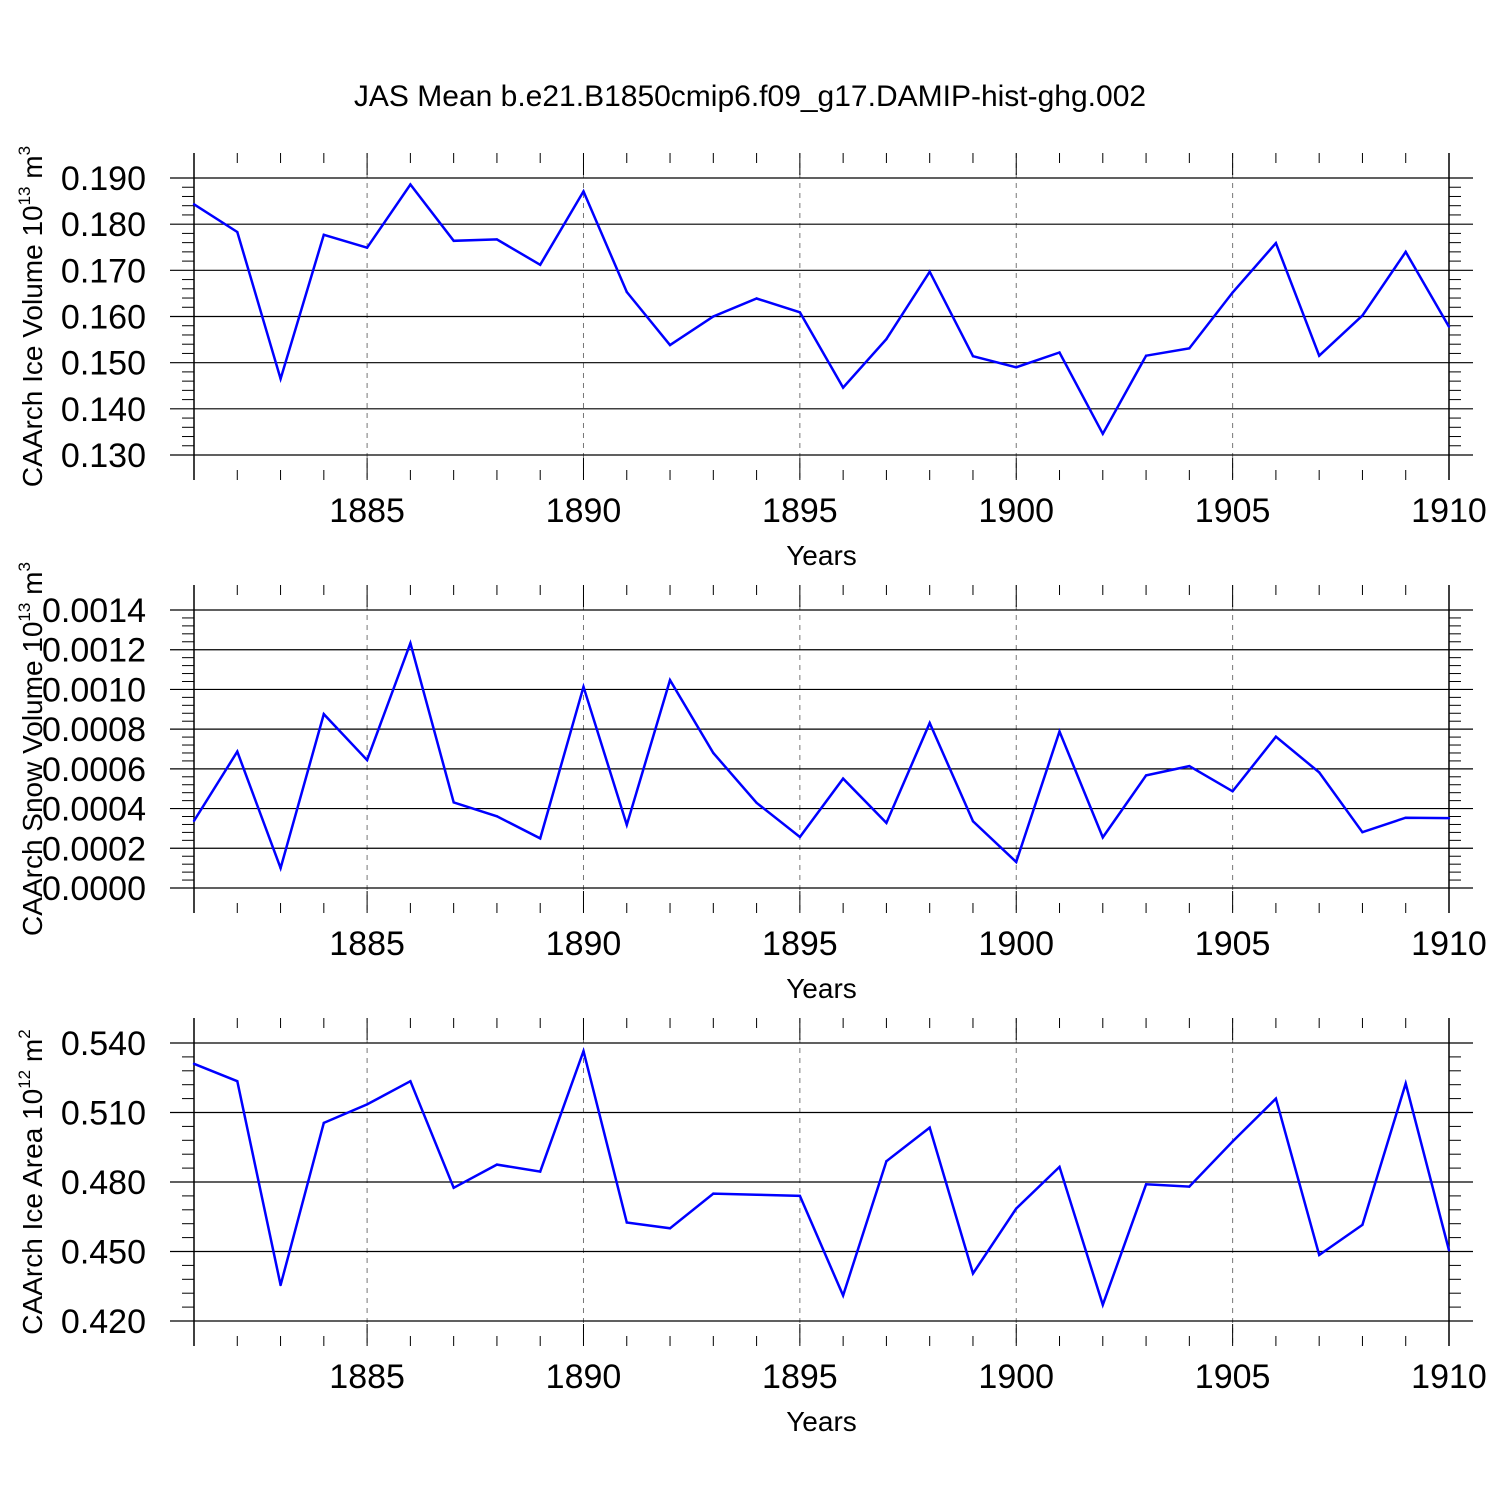 This screenshot has width=1500, height=1500. Describe the element at coordinates (31, 749) in the screenshot. I see `y-axis-title: CAArch Snow Volume 1013 m3` at that location.